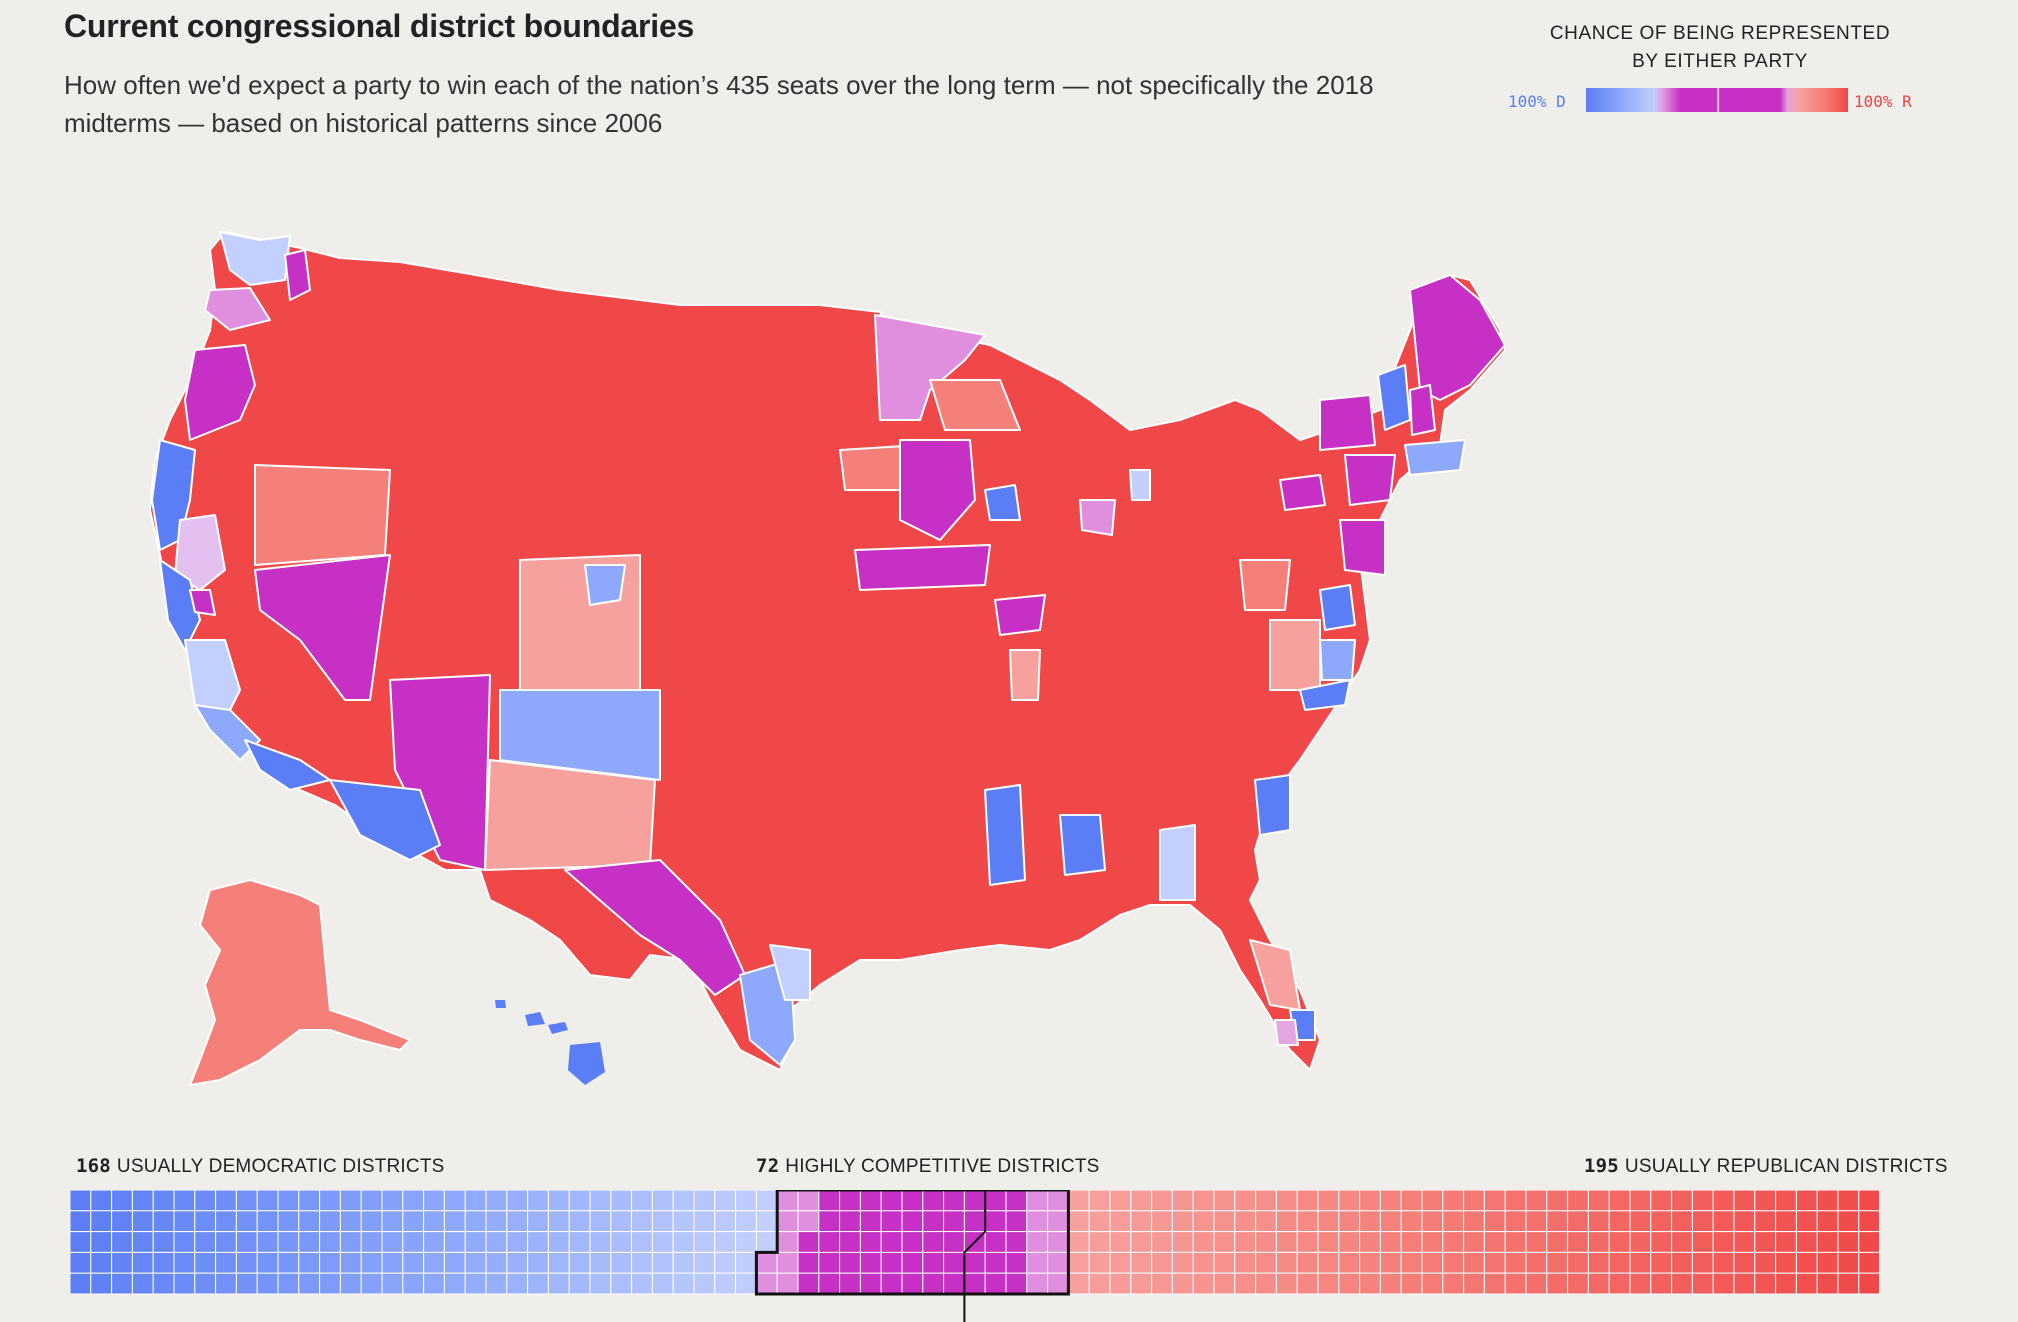  What do you see at coordinates (297, 275) in the screenshot?
I see `district-wa-swing` at bounding box center [297, 275].